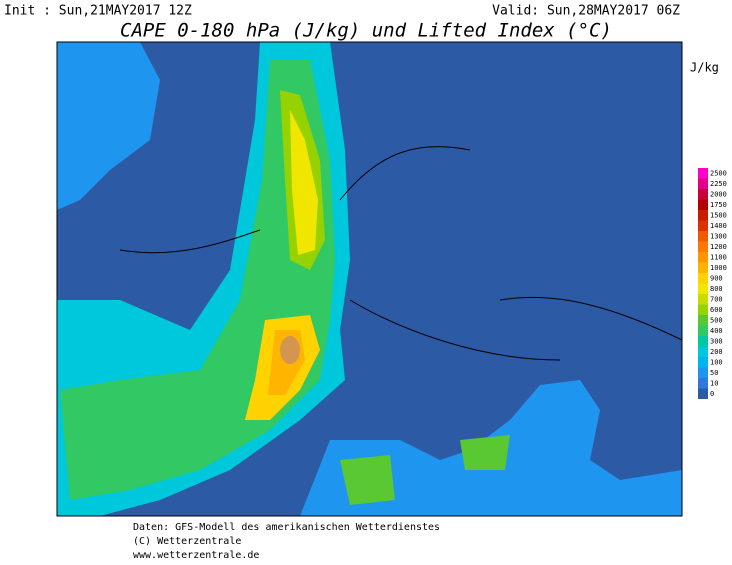 The image size is (732, 565). What do you see at coordinates (716, 278) in the screenshot?
I see `colorbar-label: 900` at bounding box center [716, 278].